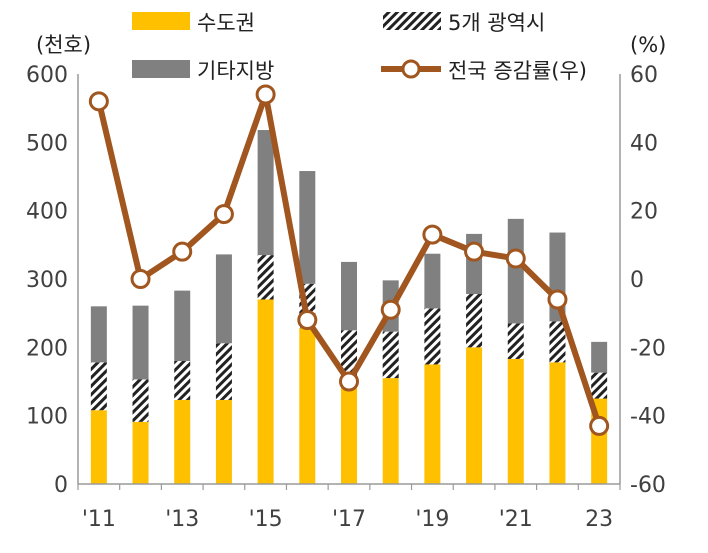  Describe the element at coordinates (637, 280) in the screenshot. I see `right-tick-label: 0` at that location.